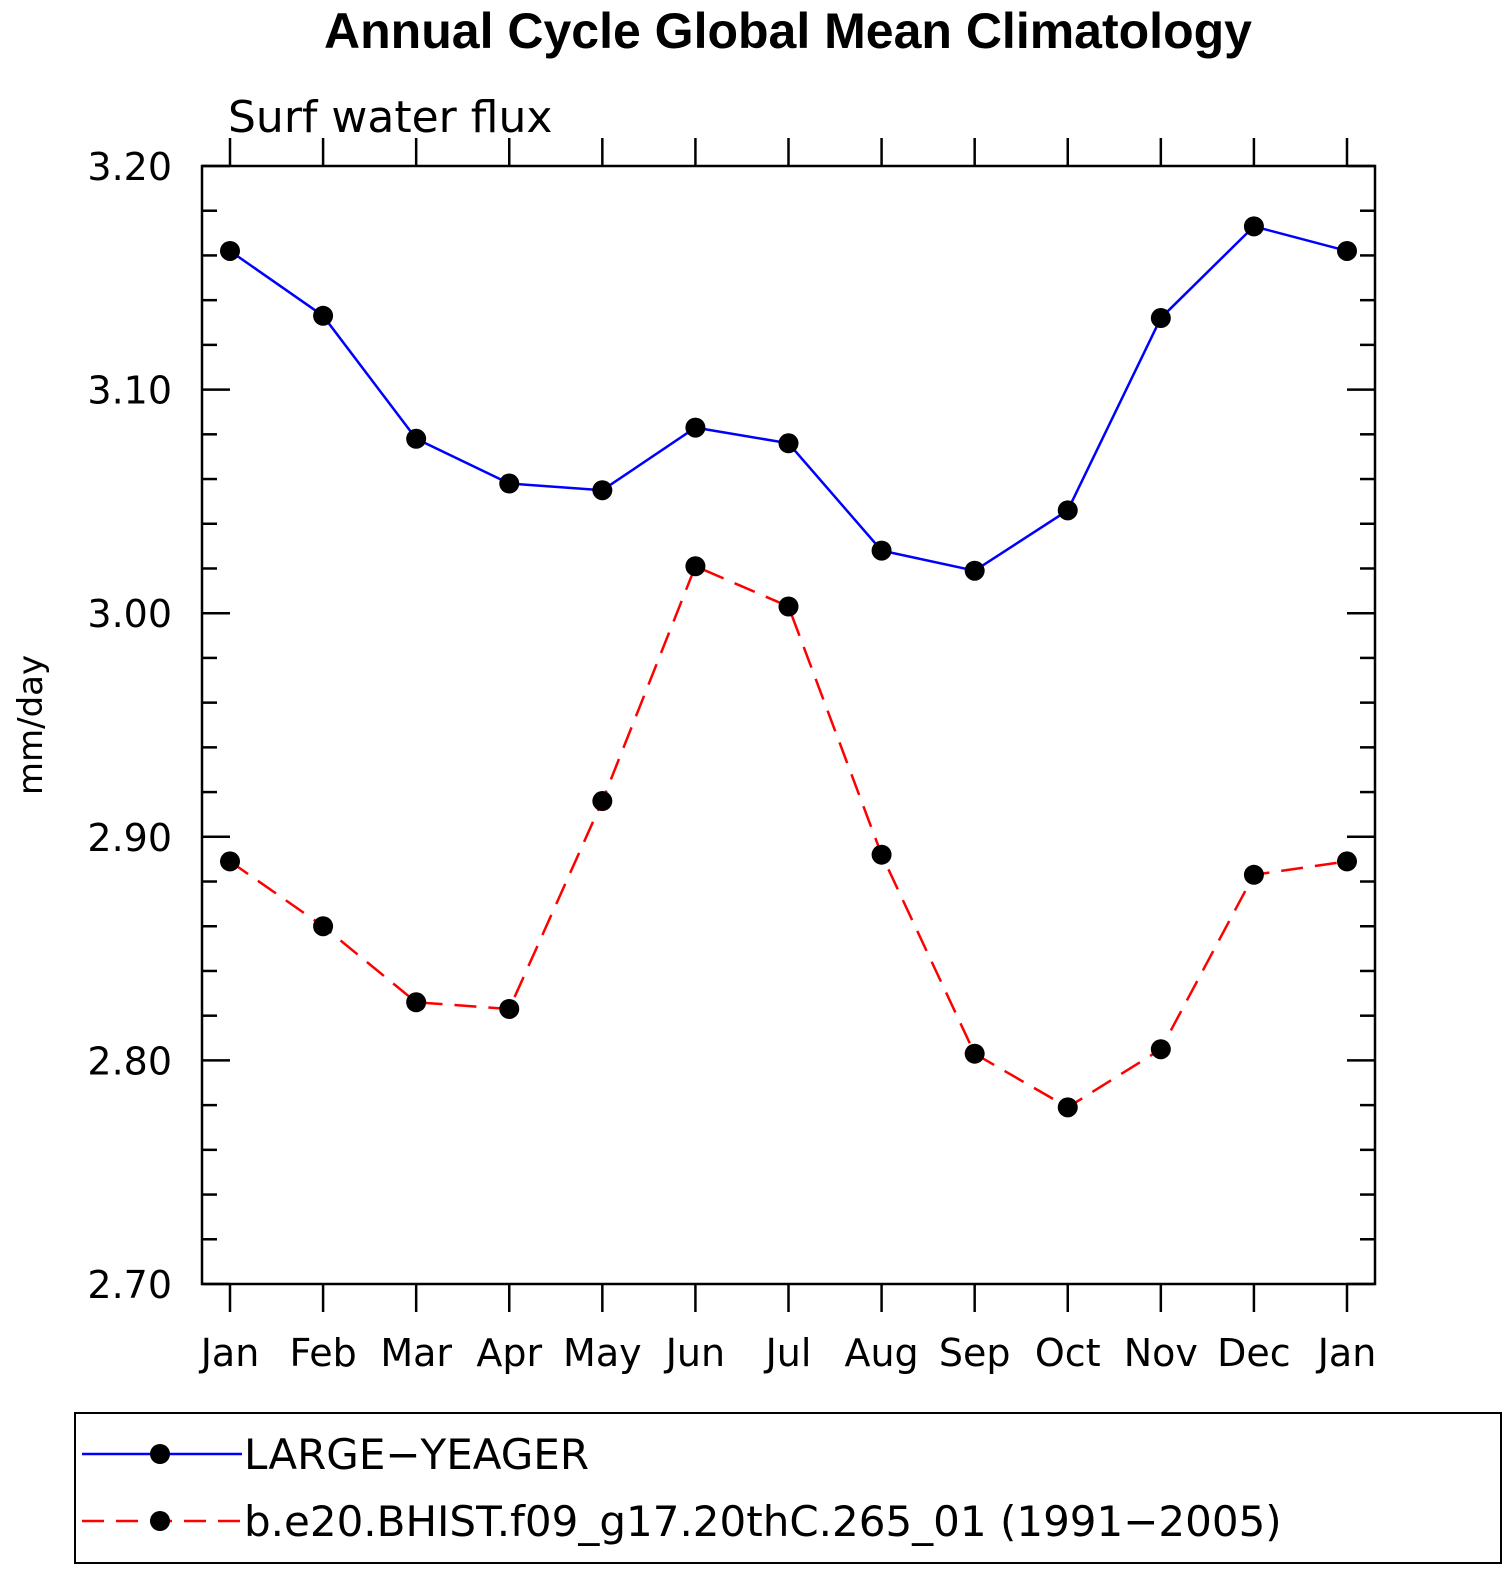 This screenshot has height=1572, width=1511. I want to click on chart-title: Annual Cycle Global Mean Climatology, so click(788, 31).